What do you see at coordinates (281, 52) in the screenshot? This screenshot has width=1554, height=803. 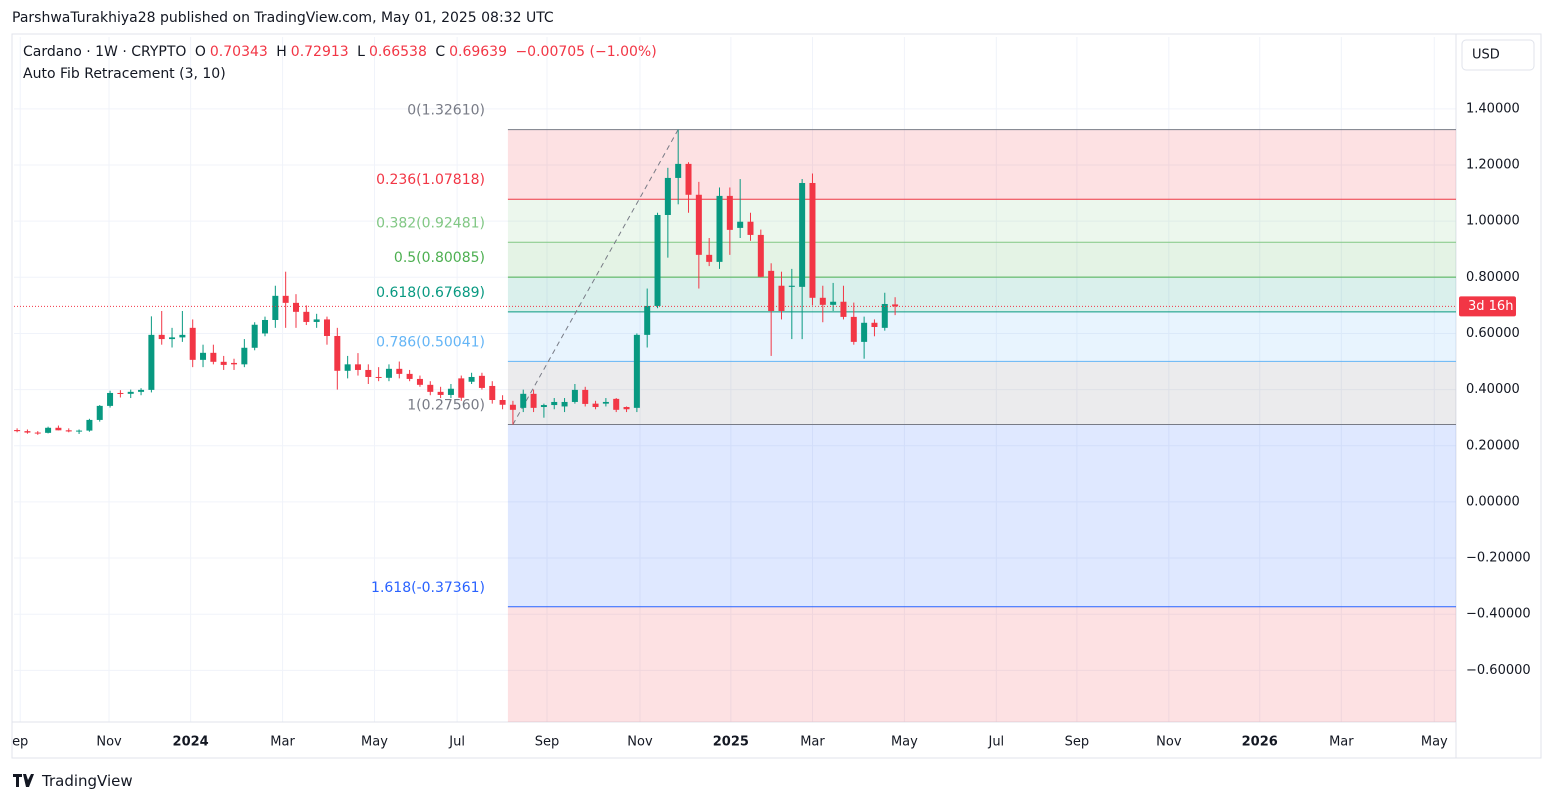 I see `high-label: H` at bounding box center [281, 52].